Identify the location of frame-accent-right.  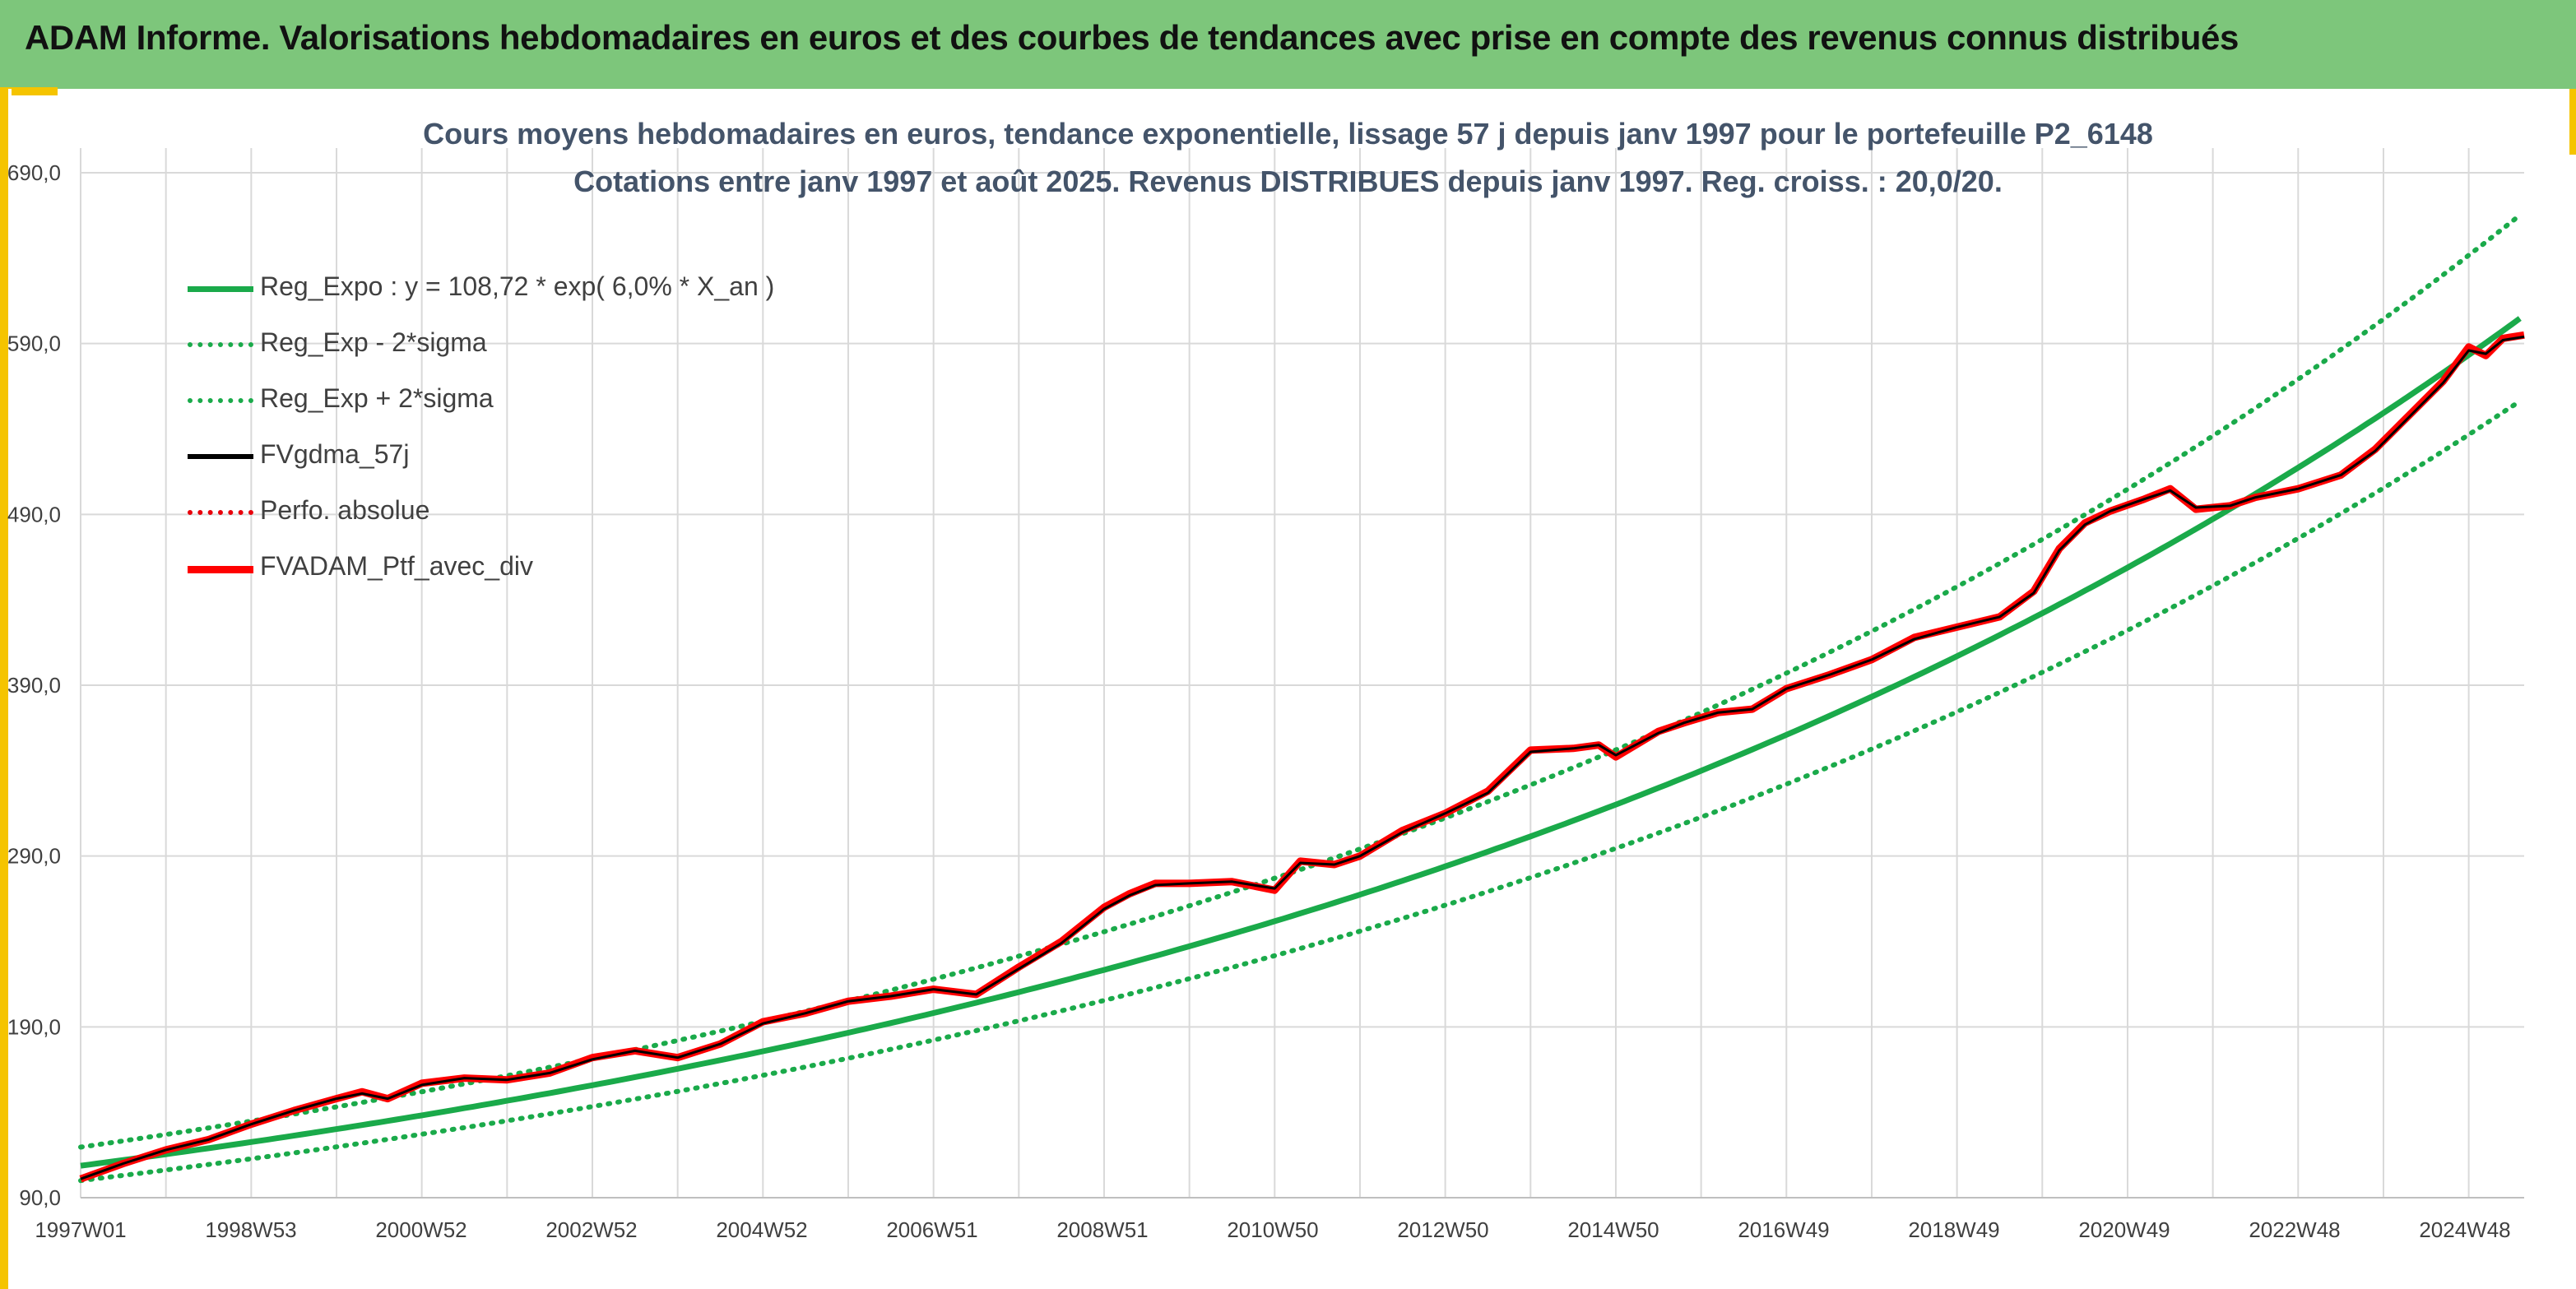
(2572, 122).